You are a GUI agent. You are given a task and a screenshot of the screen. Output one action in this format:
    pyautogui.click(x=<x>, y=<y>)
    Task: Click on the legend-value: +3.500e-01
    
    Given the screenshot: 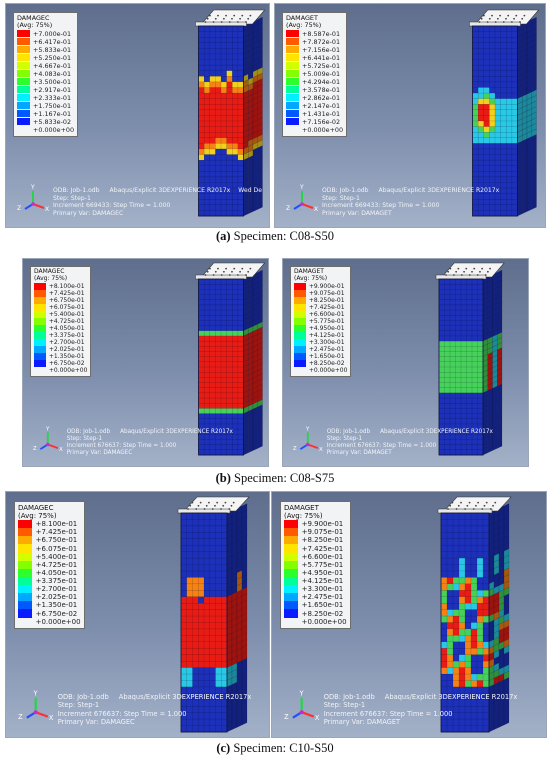 What is the action you would take?
    pyautogui.click(x=52, y=81)
    